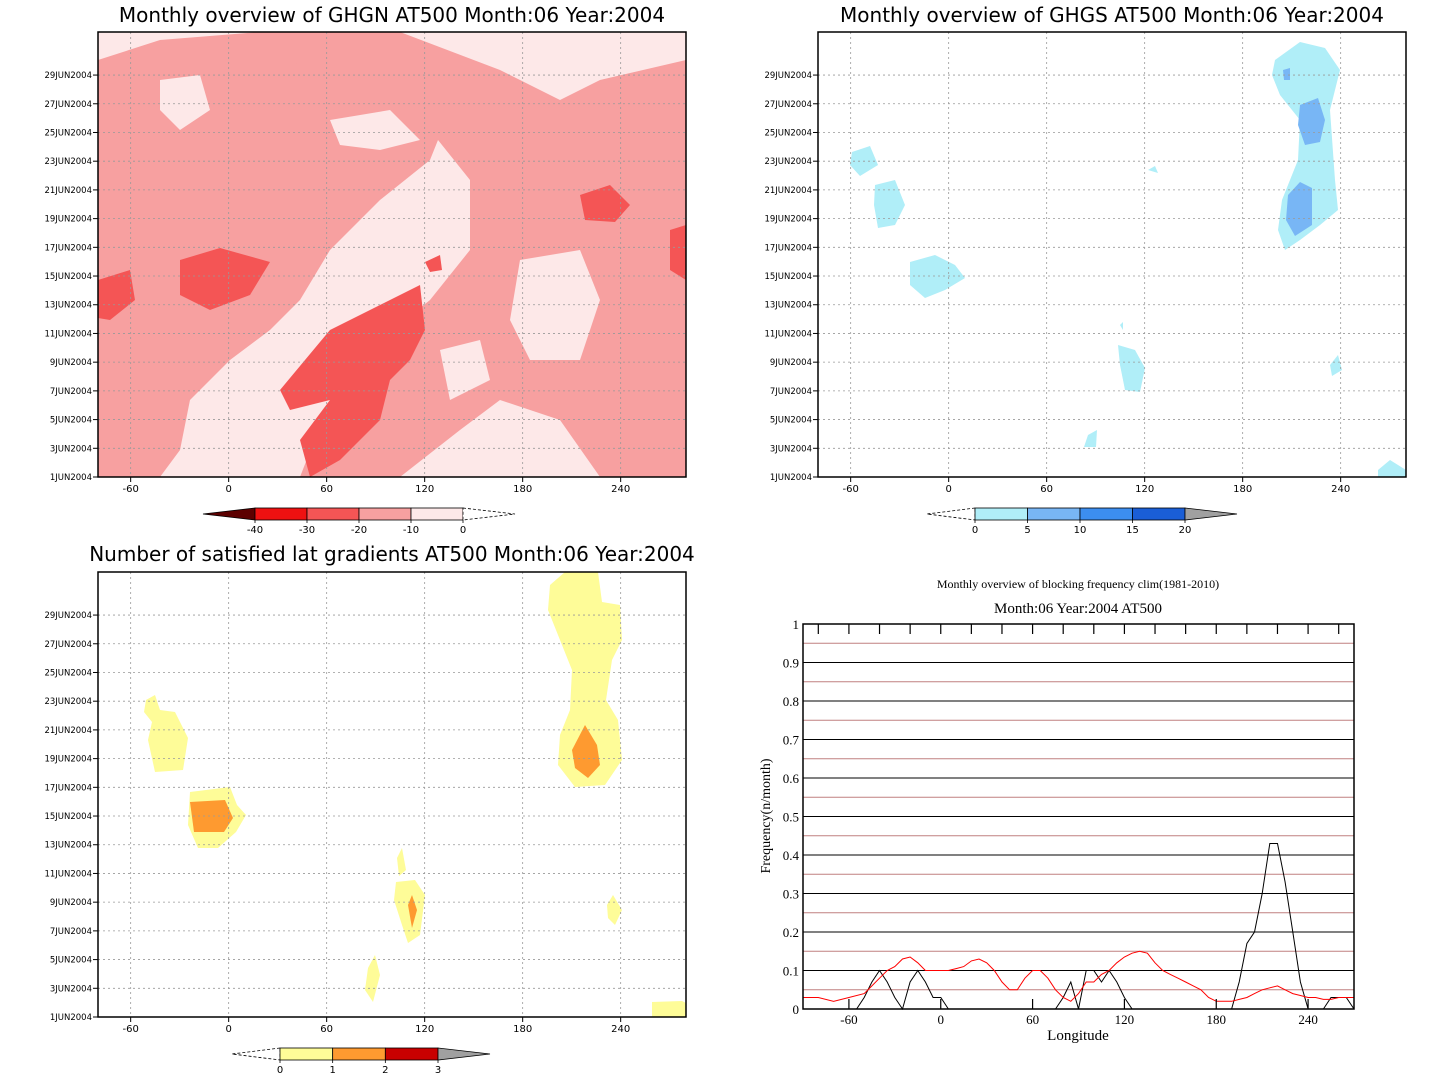 The image size is (1440, 1091). What do you see at coordinates (68, 645) in the screenshot?
I see `y-tick-label: 27JUN2004` at bounding box center [68, 645].